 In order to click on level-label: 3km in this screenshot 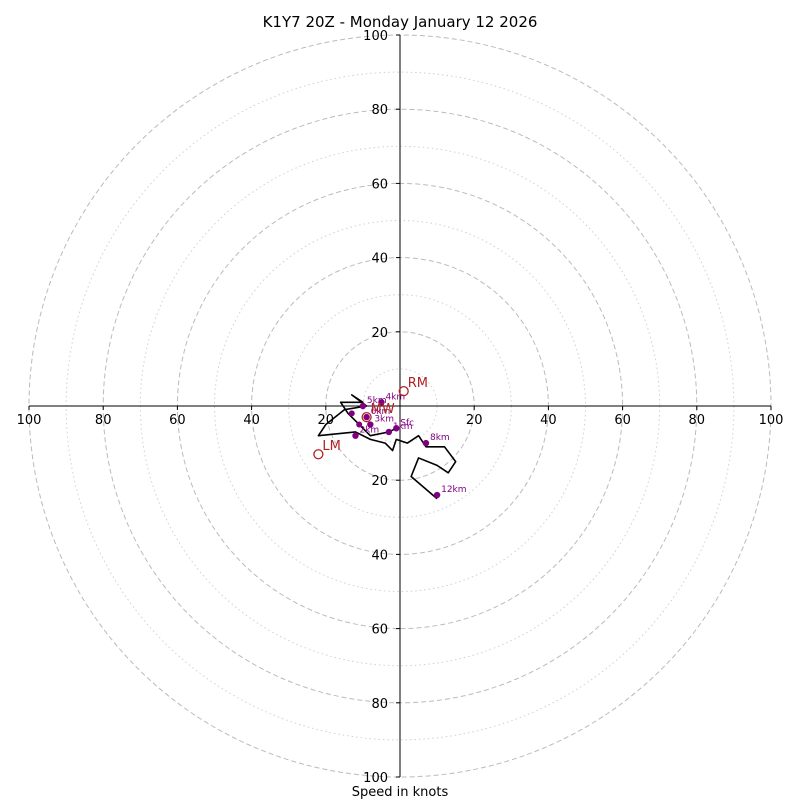, I will do `click(384, 420)`.